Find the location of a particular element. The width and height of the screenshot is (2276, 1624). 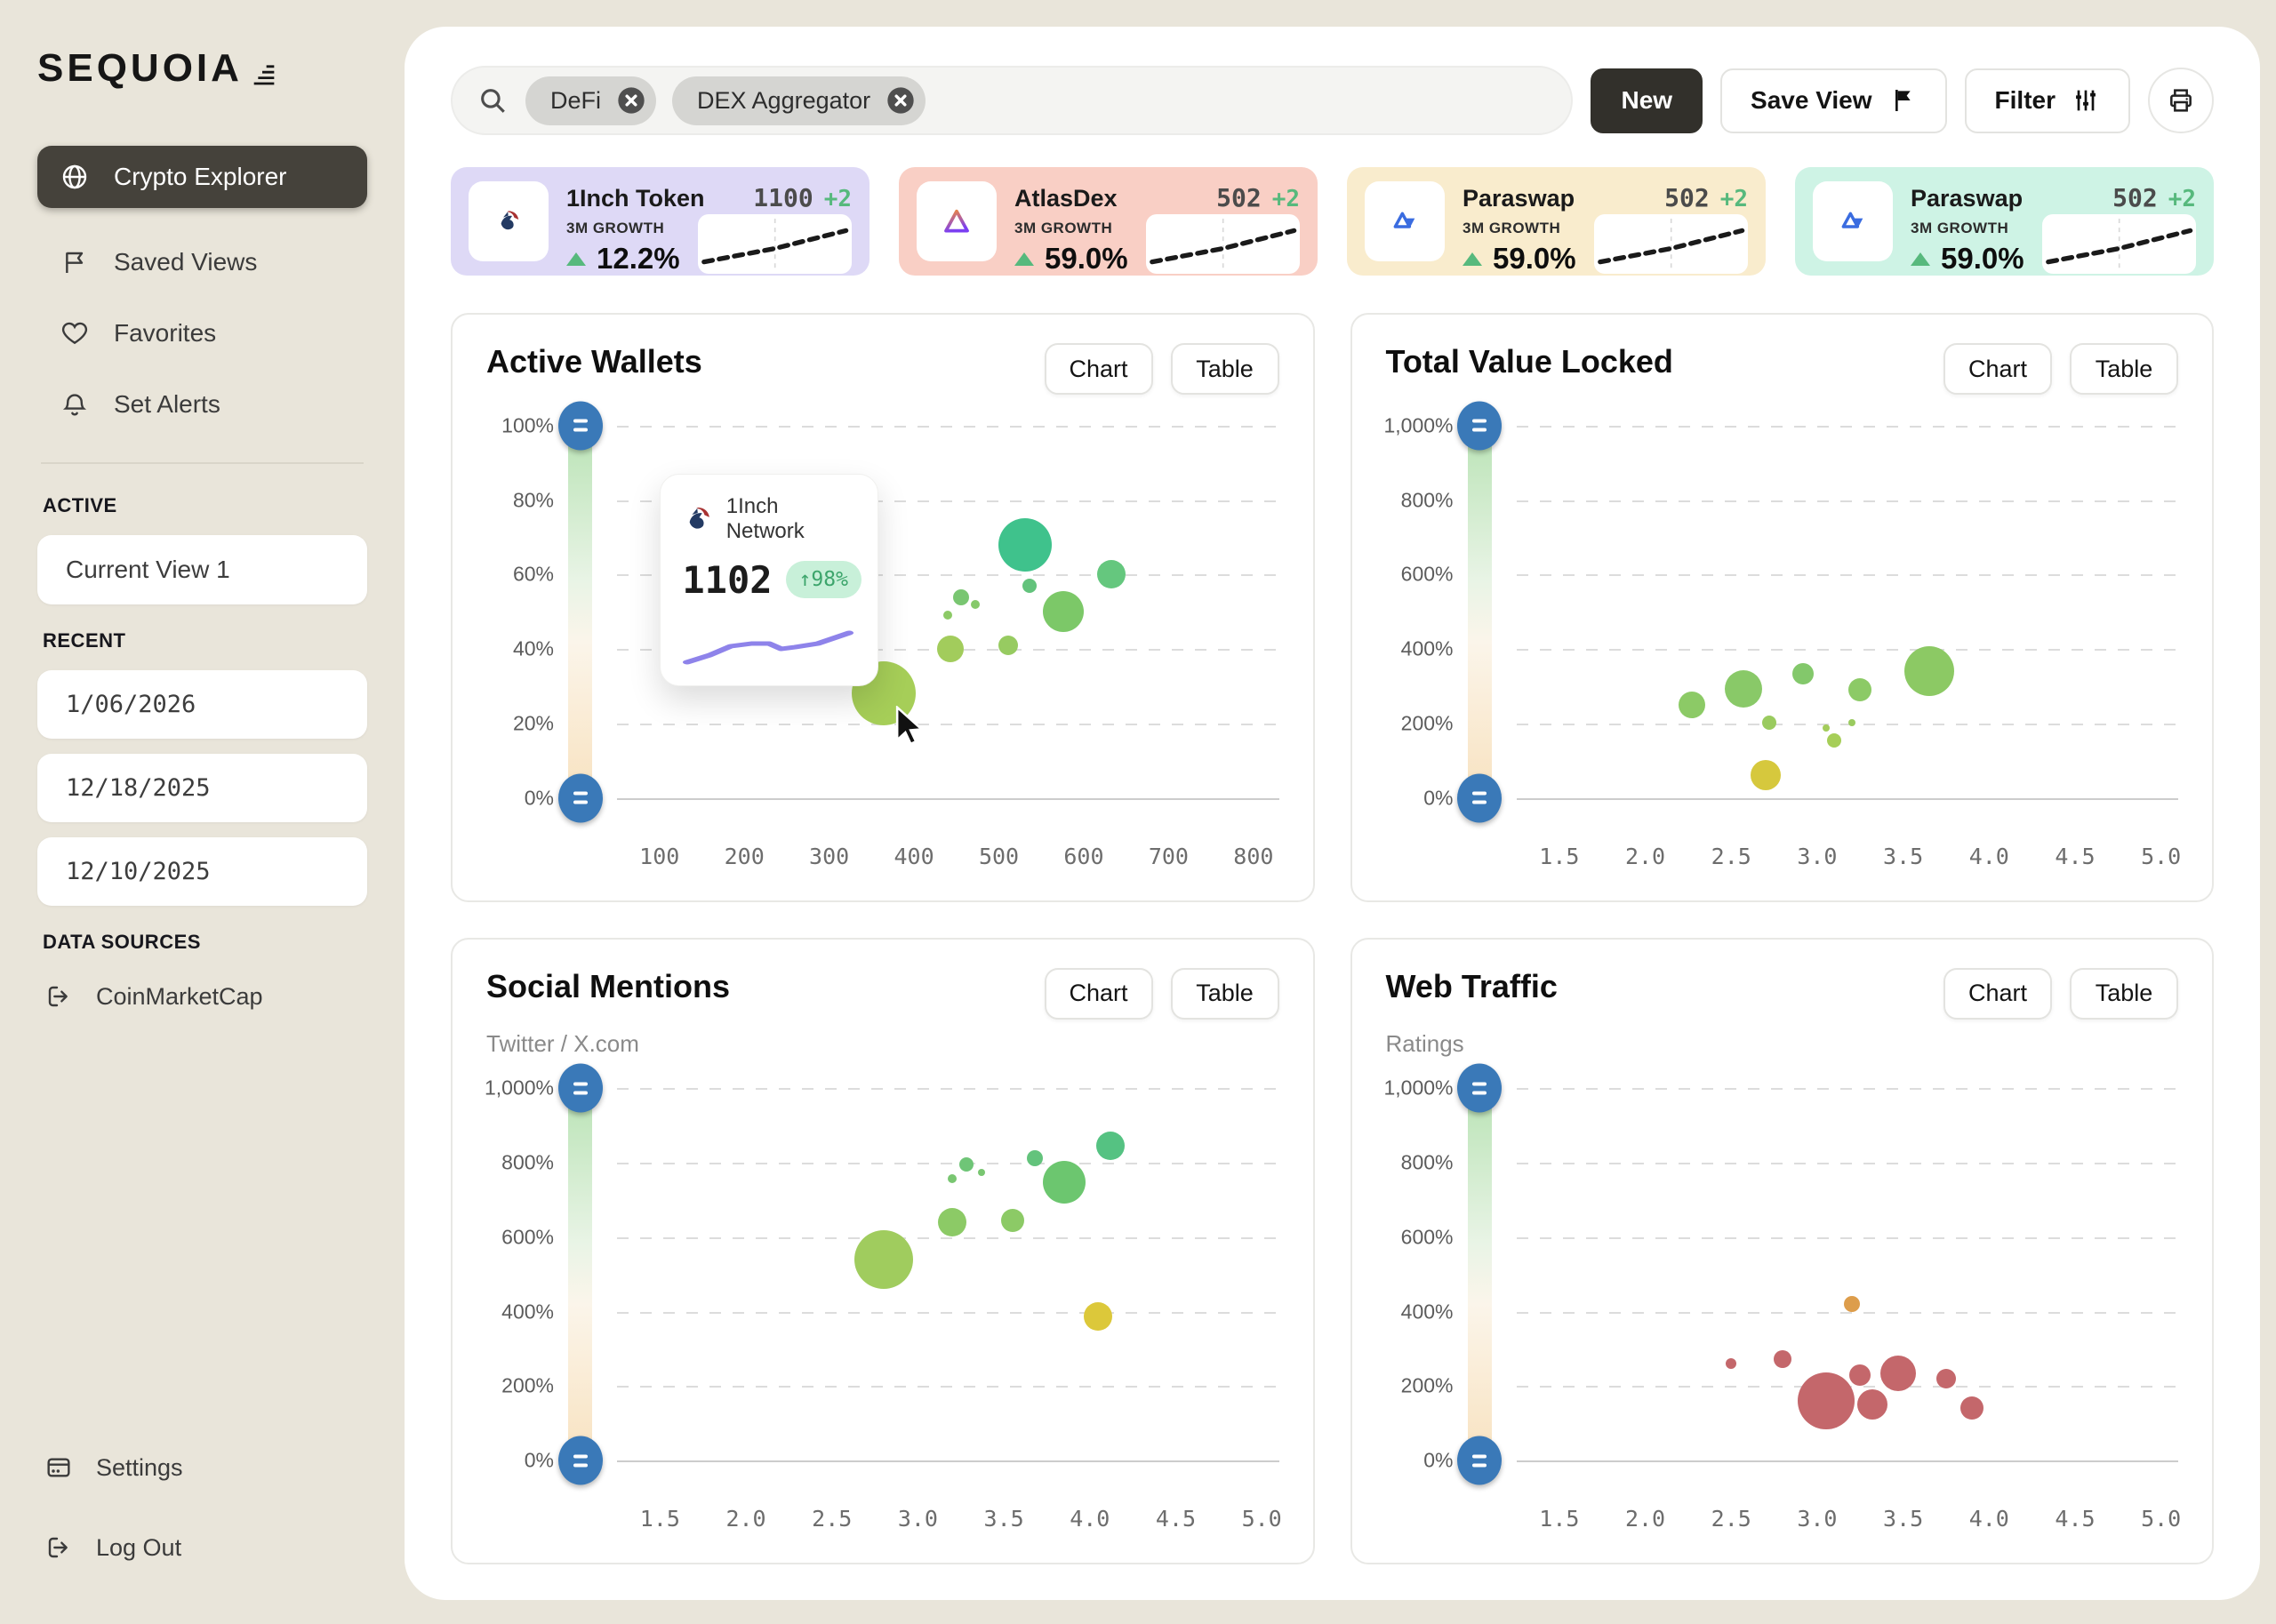

stat-card-paraswap-3: Paraswap 502 +2 3M GROWTH 59.0% is located at coordinates (2004, 221).